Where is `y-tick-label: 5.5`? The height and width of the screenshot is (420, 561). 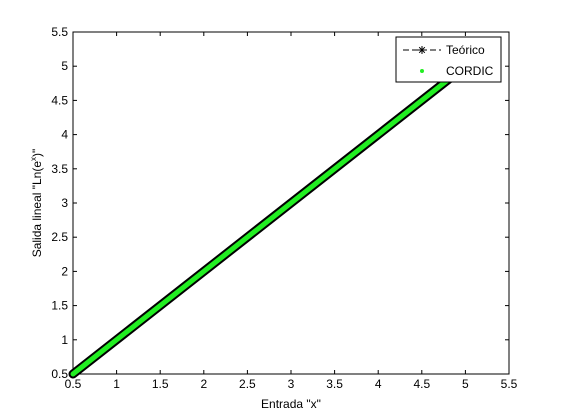 y-tick-label: 5.5 is located at coordinates (59, 32).